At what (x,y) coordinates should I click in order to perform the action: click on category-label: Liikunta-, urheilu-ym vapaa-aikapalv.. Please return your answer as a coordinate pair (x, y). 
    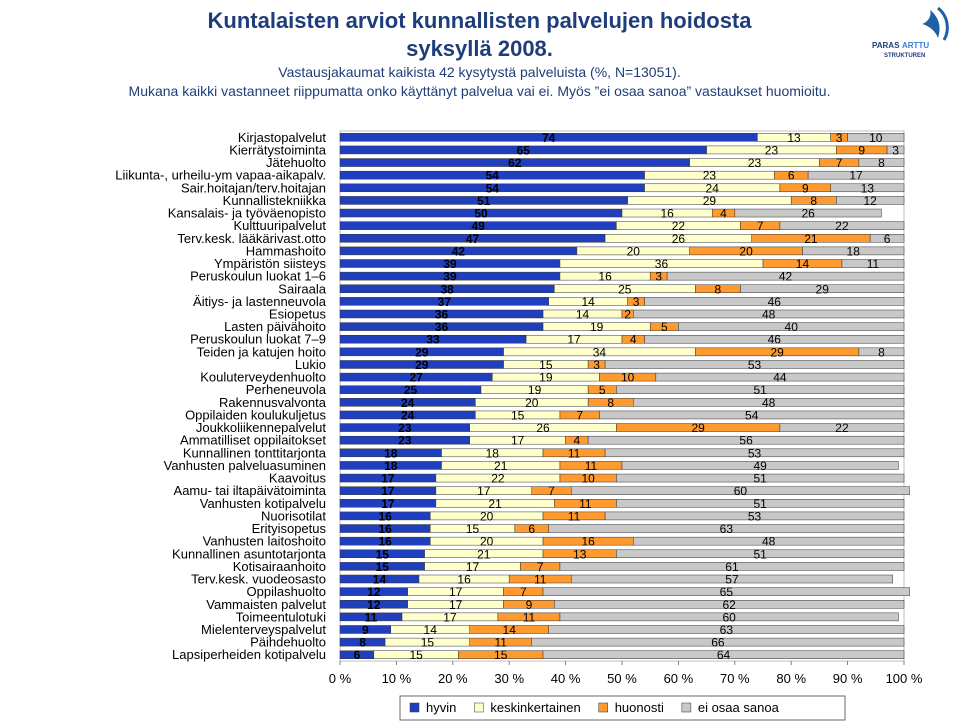
    Looking at the image, I should click on (220, 175).